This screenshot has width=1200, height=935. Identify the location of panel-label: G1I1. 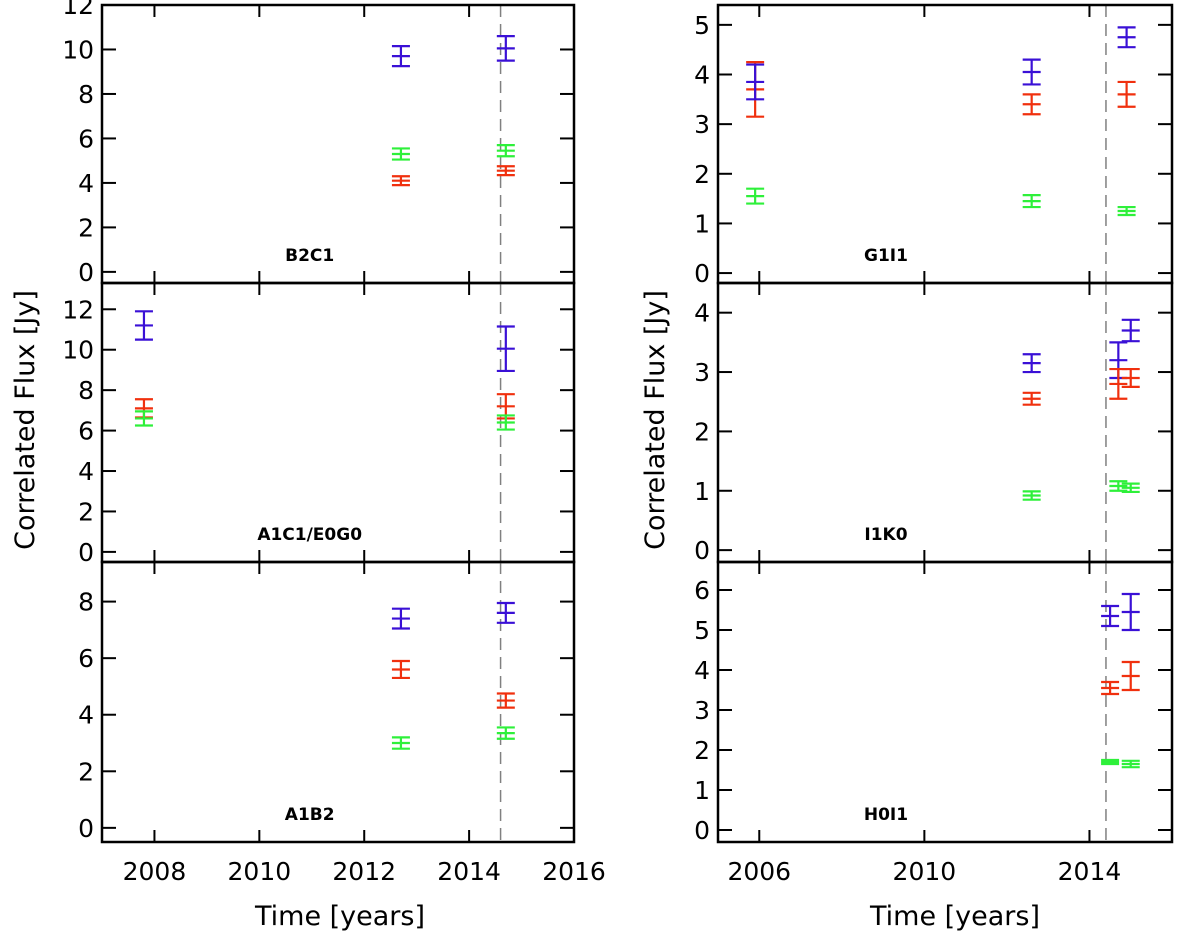
(886, 256).